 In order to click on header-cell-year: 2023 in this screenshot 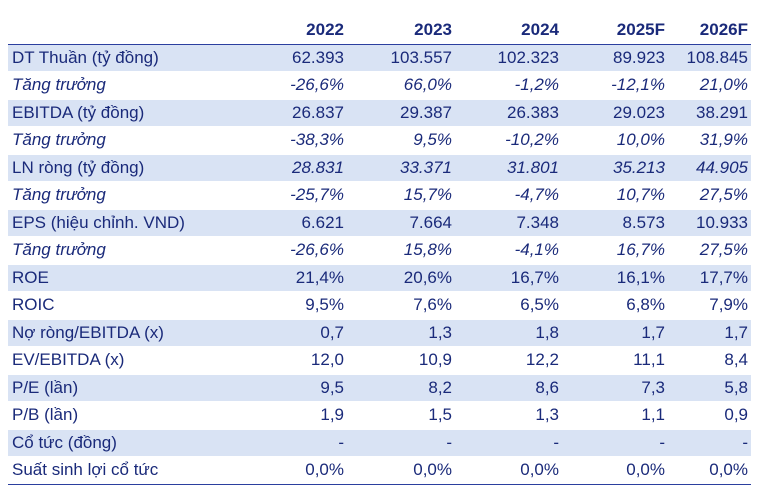, I will do `click(401, 31)`.